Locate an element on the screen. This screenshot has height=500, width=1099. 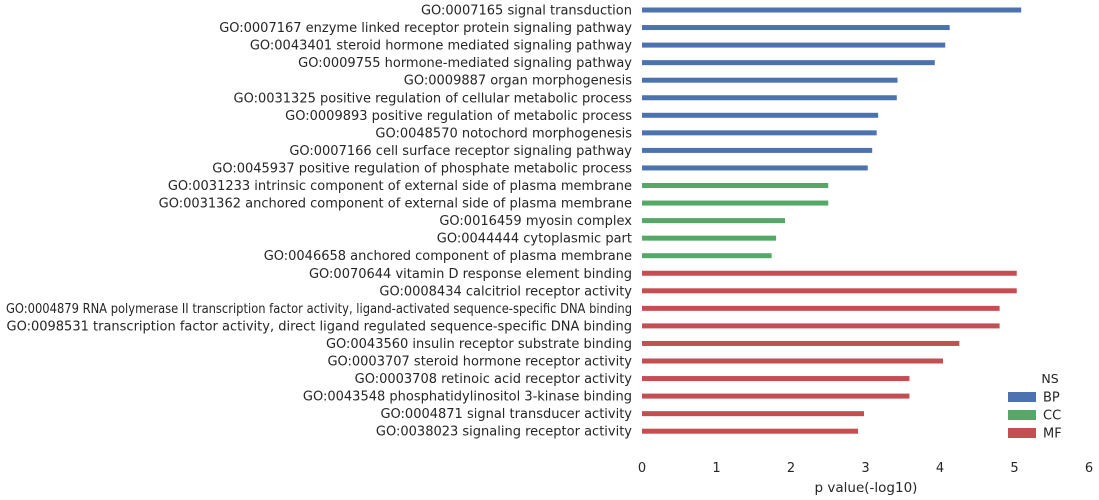
category-label: GO:0048570 notochord morphogenesis is located at coordinates (503, 133).